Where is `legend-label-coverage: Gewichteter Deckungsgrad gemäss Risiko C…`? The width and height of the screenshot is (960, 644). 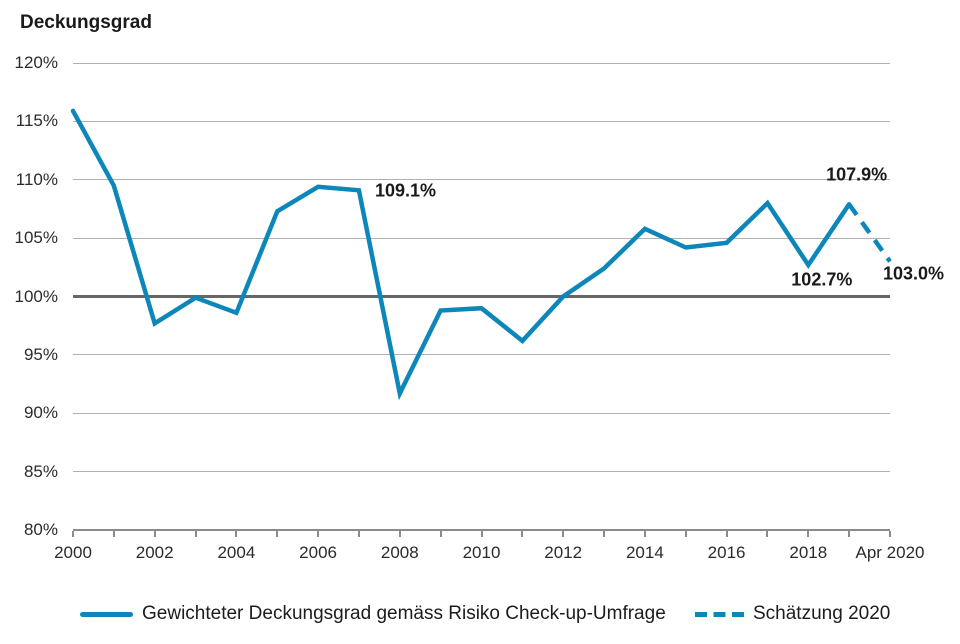
legend-label-coverage: Gewichteter Deckungsgrad gemäss Risiko C… is located at coordinates (404, 613).